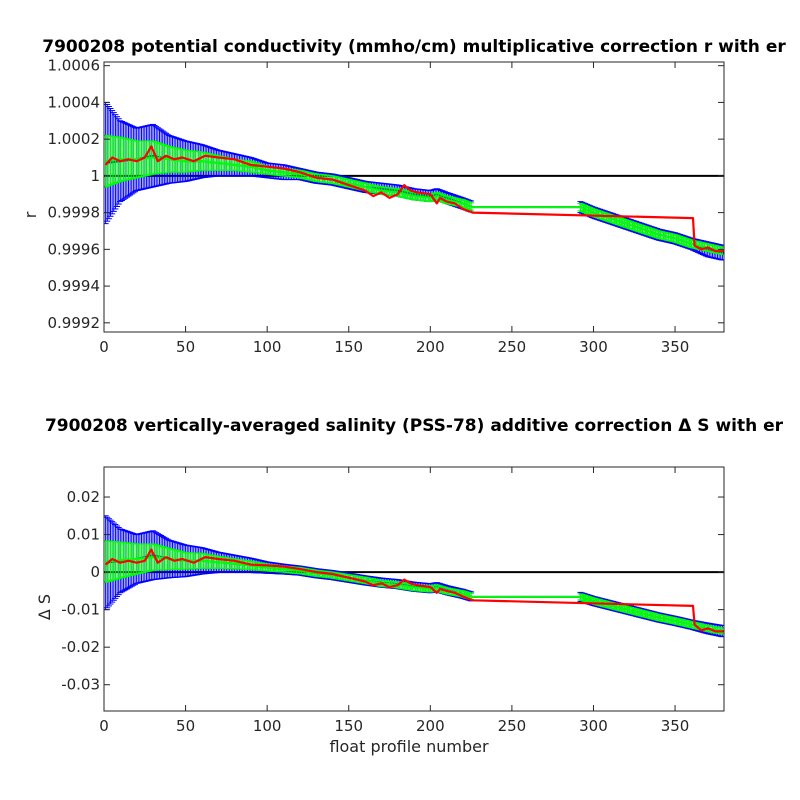  What do you see at coordinates (44, 607) in the screenshot?
I see `y-axis-label: Δ S` at bounding box center [44, 607].